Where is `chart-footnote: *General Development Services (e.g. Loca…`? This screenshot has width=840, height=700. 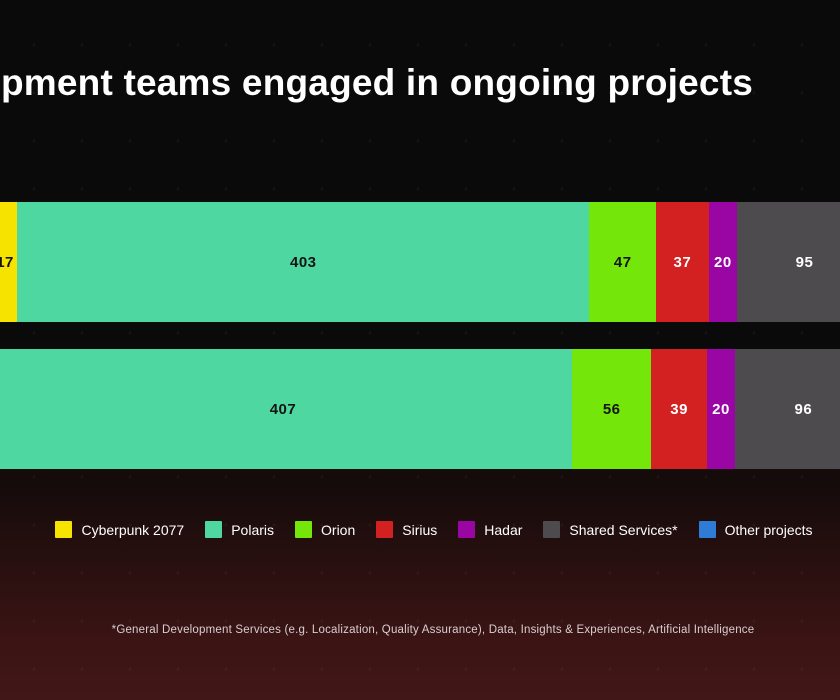
chart-footnote: *General Development Services (e.g. Loca… is located at coordinates (433, 630).